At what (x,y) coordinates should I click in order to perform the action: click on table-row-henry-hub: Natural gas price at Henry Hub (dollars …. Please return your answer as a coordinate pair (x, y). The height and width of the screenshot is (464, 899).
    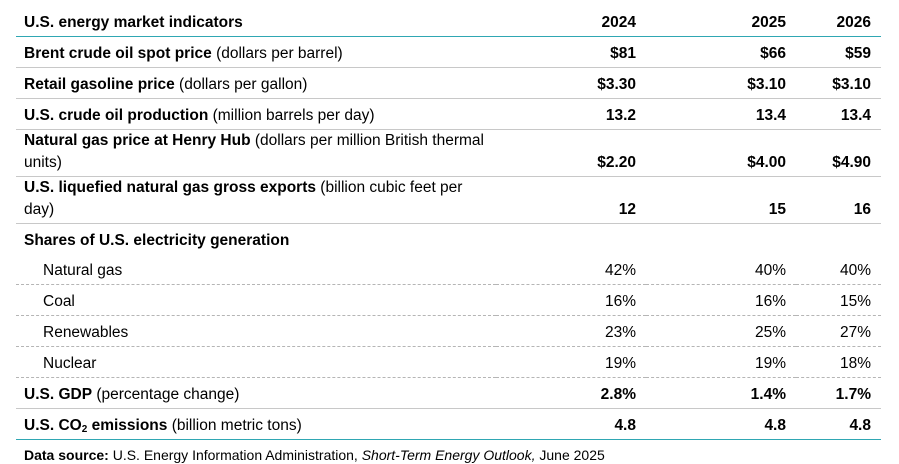
    Looking at the image, I should click on (448, 153).